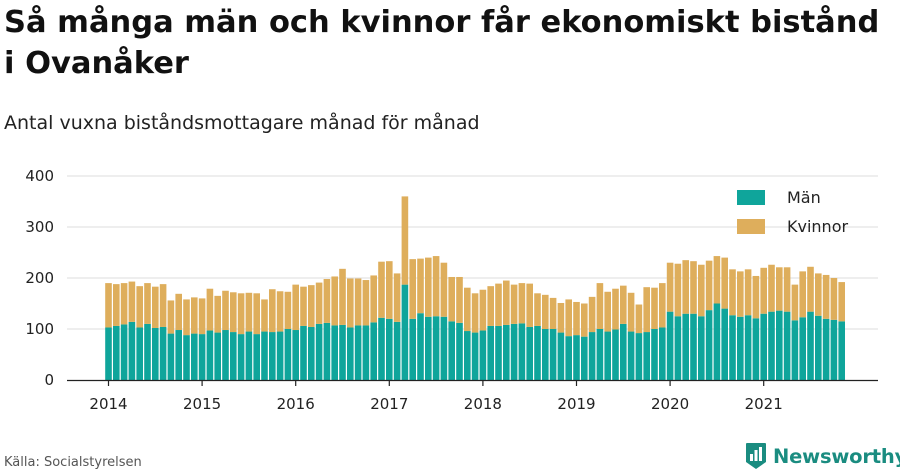  Describe the element at coordinates (389, 404) in the screenshot. I see `x-tick-label: 2017` at that location.